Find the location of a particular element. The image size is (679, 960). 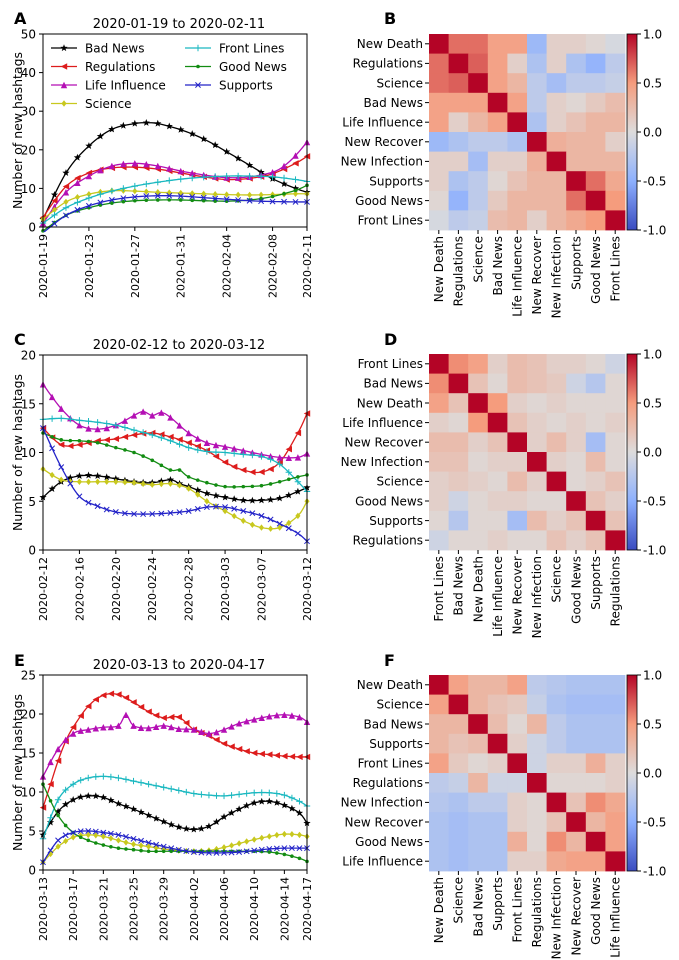

col-label: New Infection is located at coordinates (557, 918).